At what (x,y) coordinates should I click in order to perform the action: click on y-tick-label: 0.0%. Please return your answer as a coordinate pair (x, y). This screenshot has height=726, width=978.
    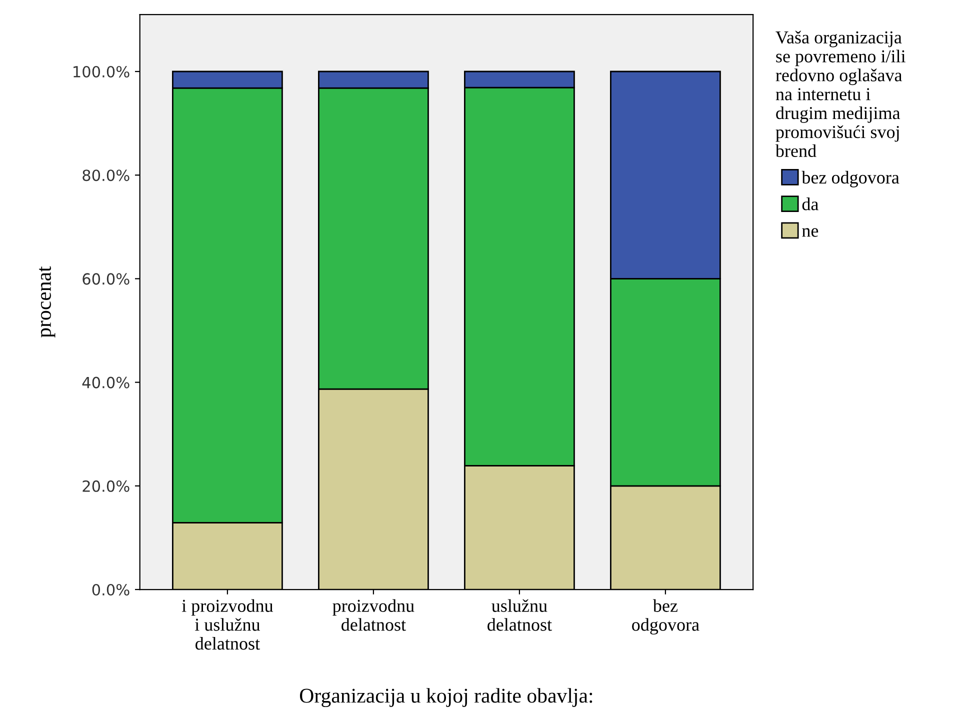
    Looking at the image, I should click on (111, 590).